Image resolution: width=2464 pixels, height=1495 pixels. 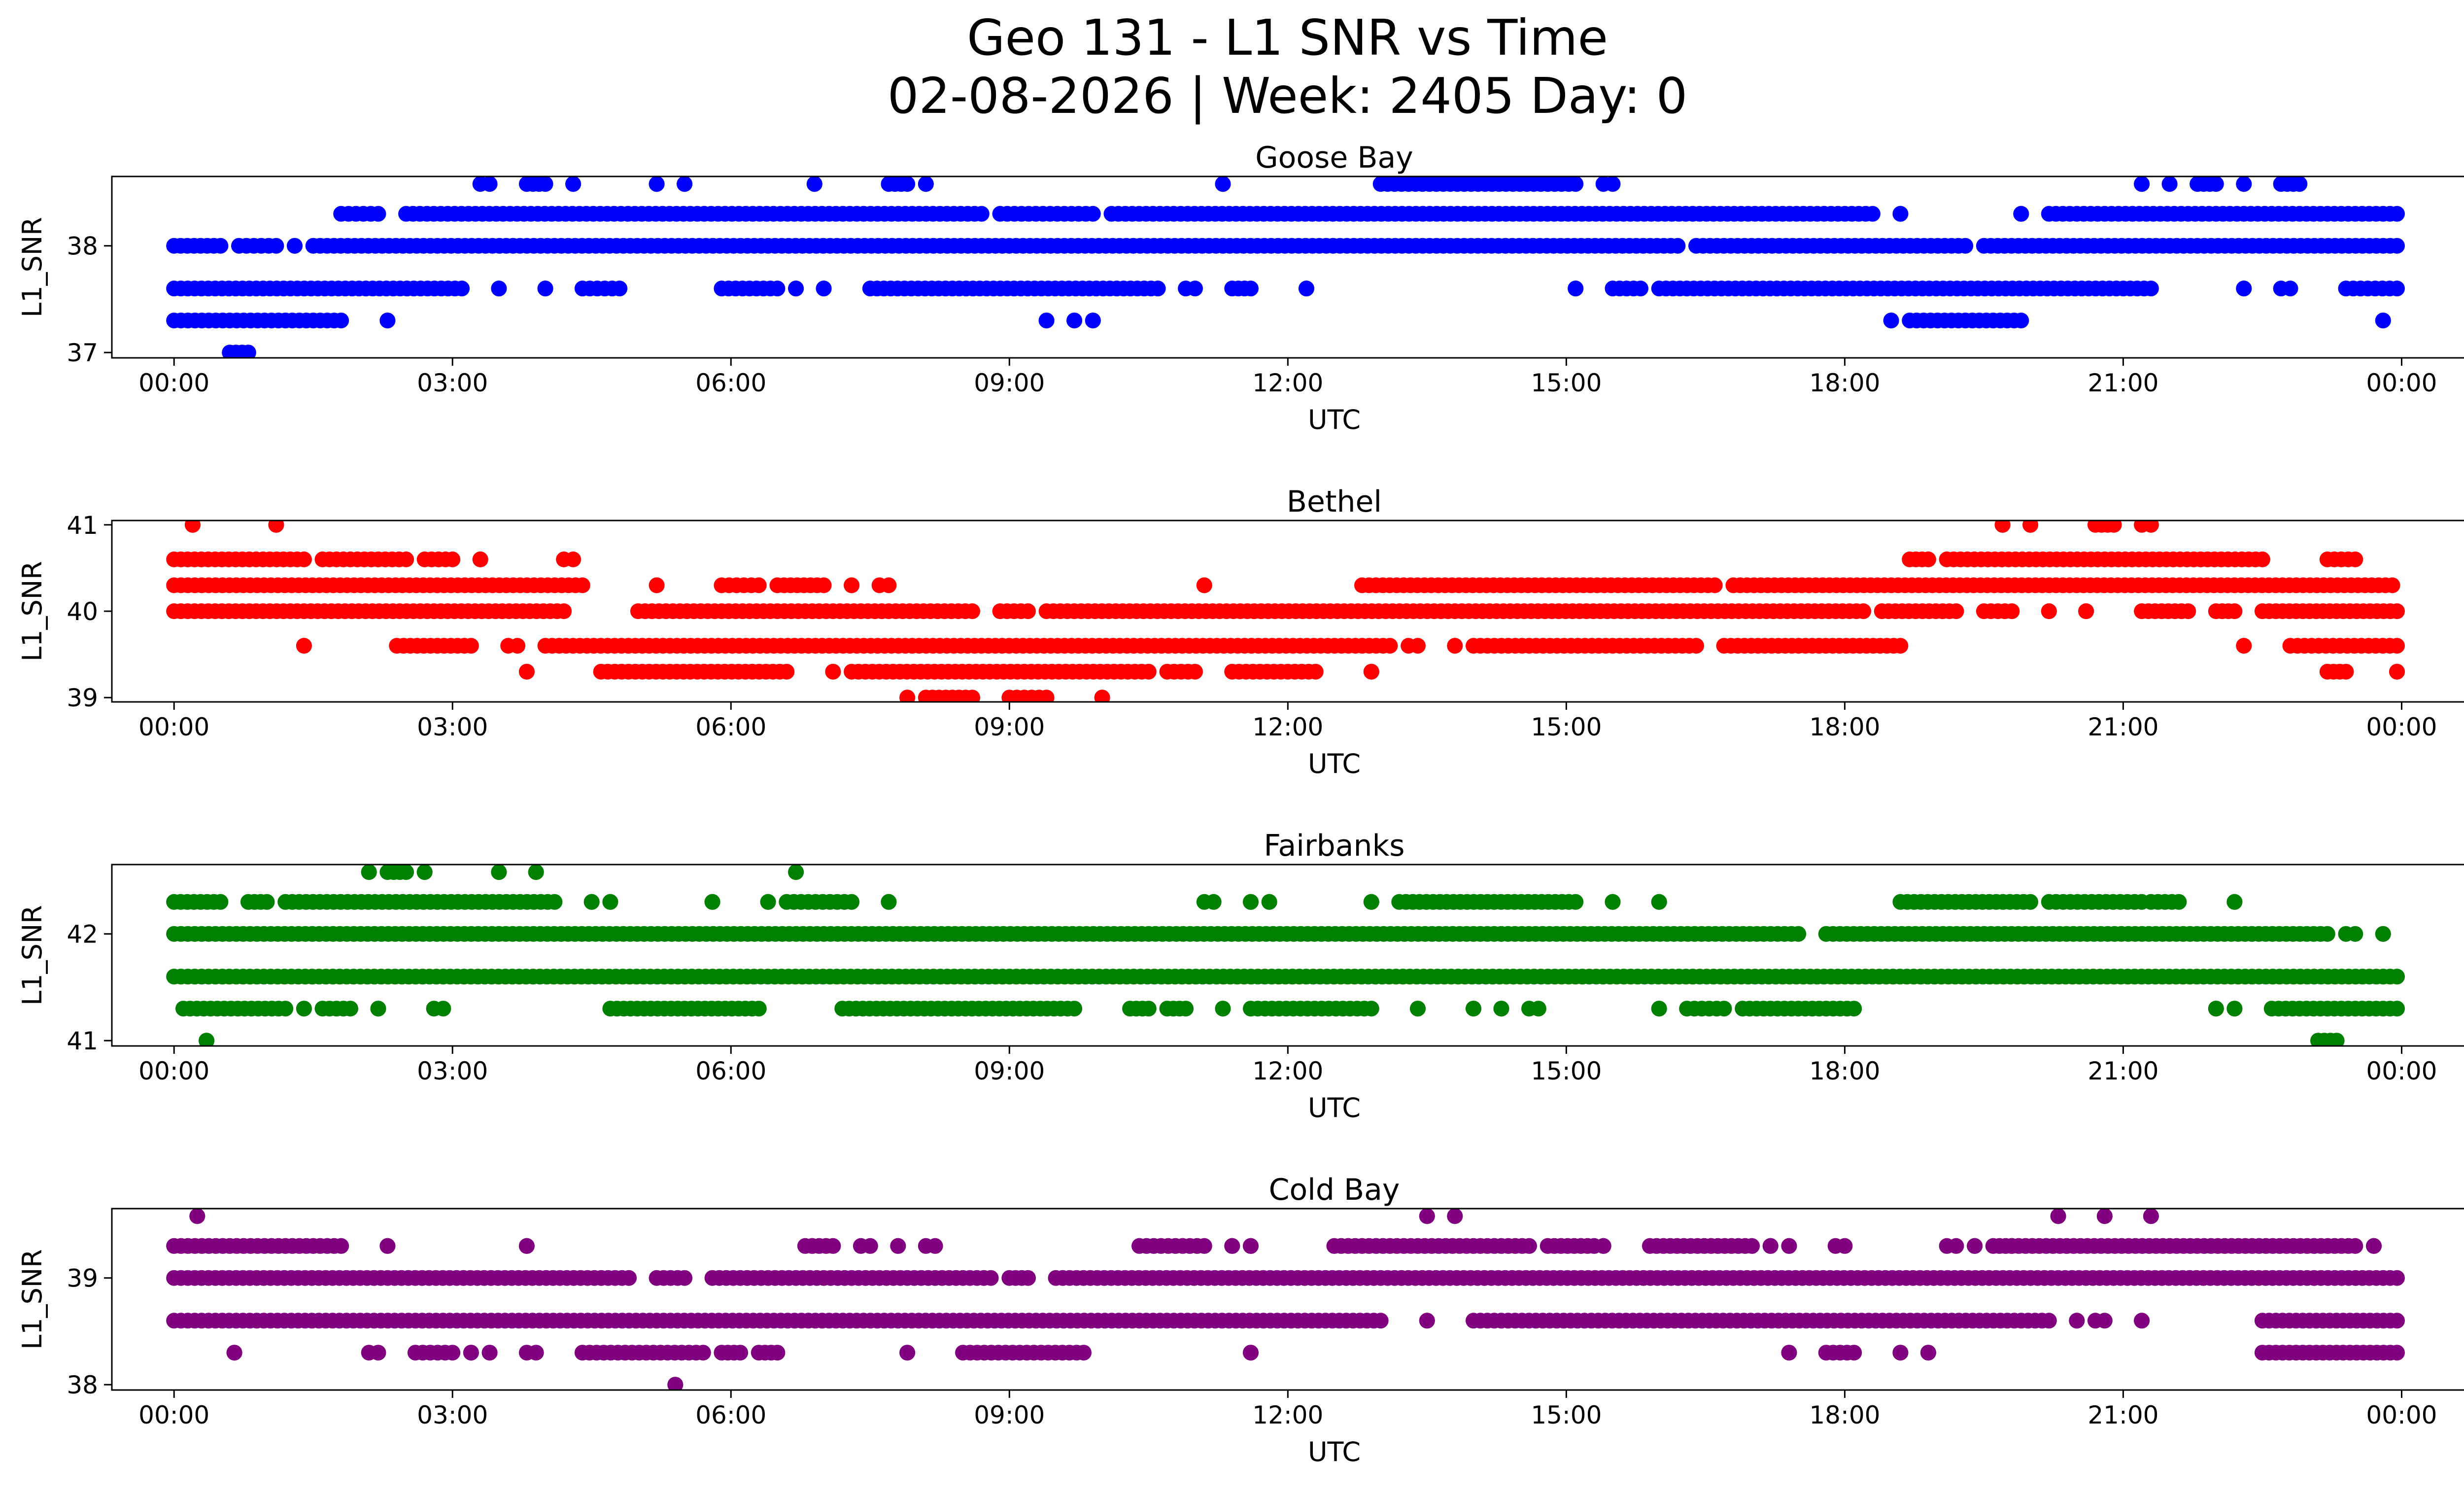 What do you see at coordinates (82, 1041) in the screenshot?
I see `y-tick-label: 41` at bounding box center [82, 1041].